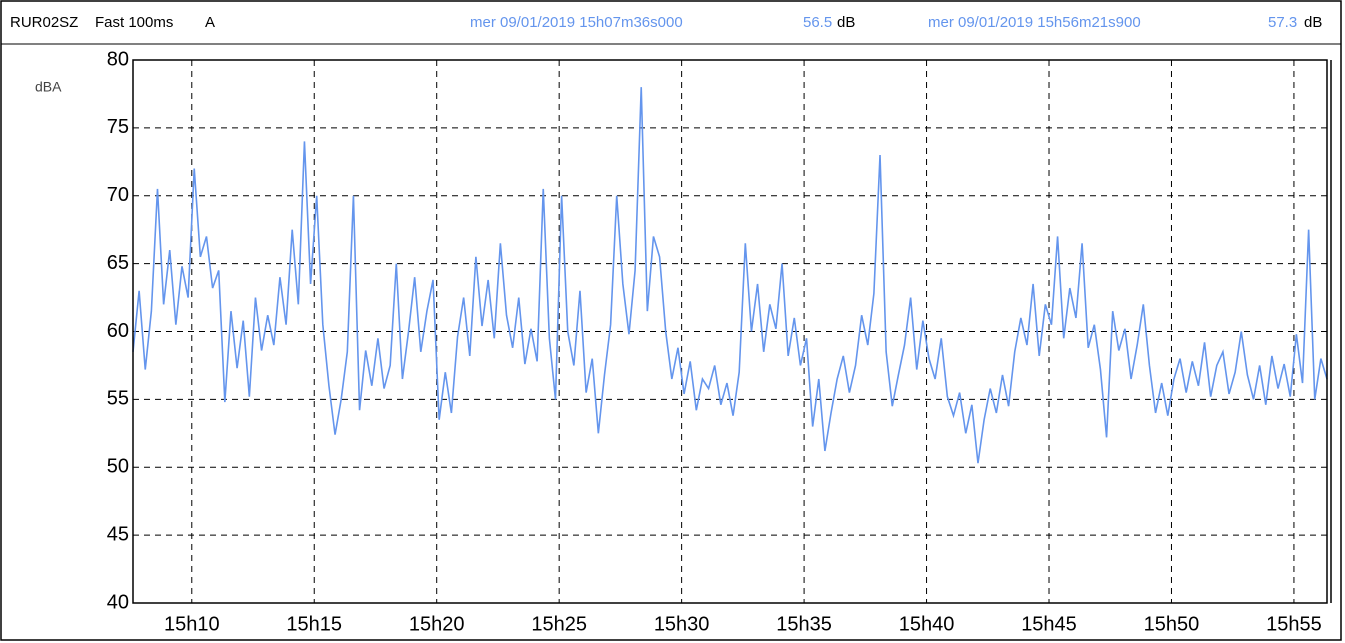 The height and width of the screenshot is (643, 1345). What do you see at coordinates (927, 624) in the screenshot?
I see `x-tick-label: 15h40` at bounding box center [927, 624].